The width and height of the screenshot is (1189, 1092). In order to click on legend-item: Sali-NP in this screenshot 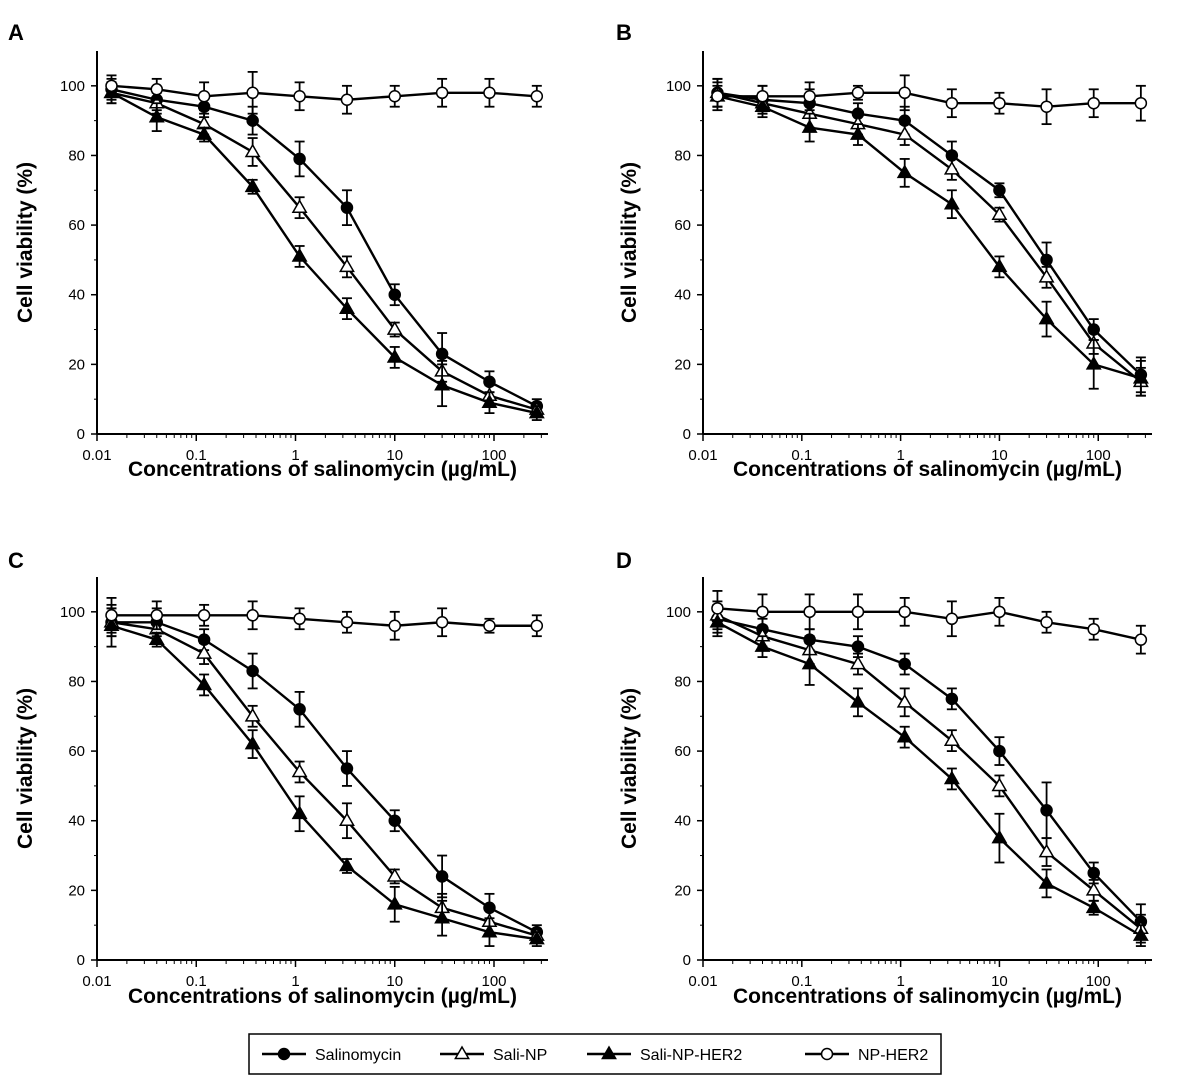, I will do `click(493, 1054)`.